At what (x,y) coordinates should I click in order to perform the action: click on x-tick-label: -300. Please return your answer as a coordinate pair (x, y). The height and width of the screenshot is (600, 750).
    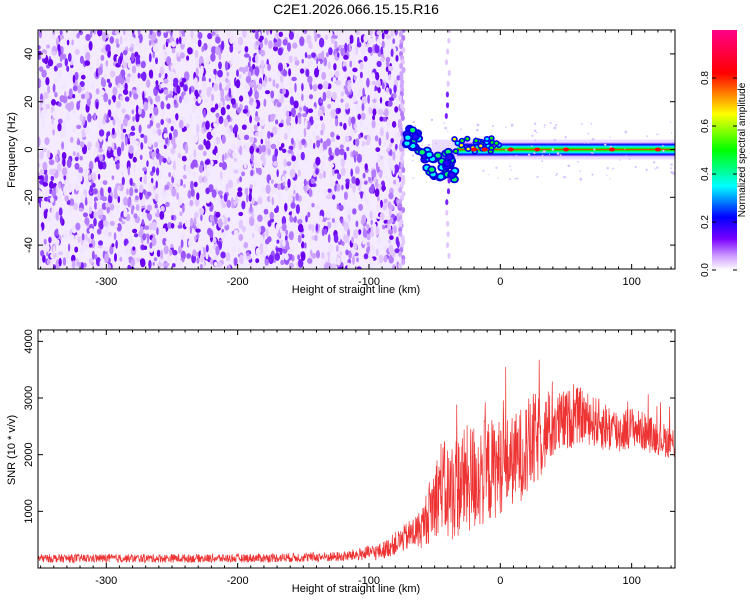
    Looking at the image, I should click on (106, 282).